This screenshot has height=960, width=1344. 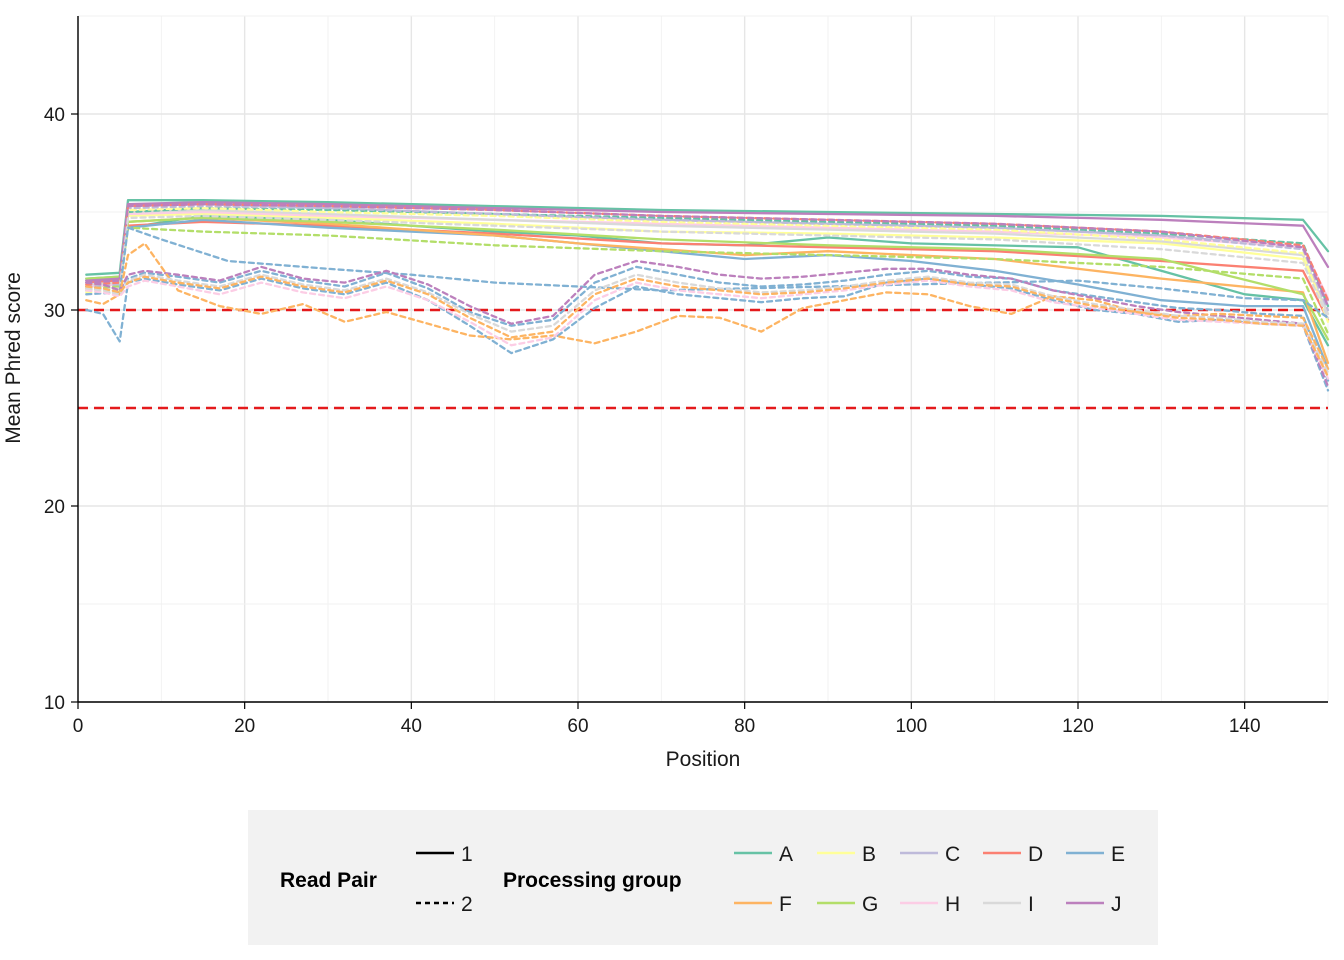 What do you see at coordinates (13, 358) in the screenshot?
I see `y-axis-title: Mean Phred score` at bounding box center [13, 358].